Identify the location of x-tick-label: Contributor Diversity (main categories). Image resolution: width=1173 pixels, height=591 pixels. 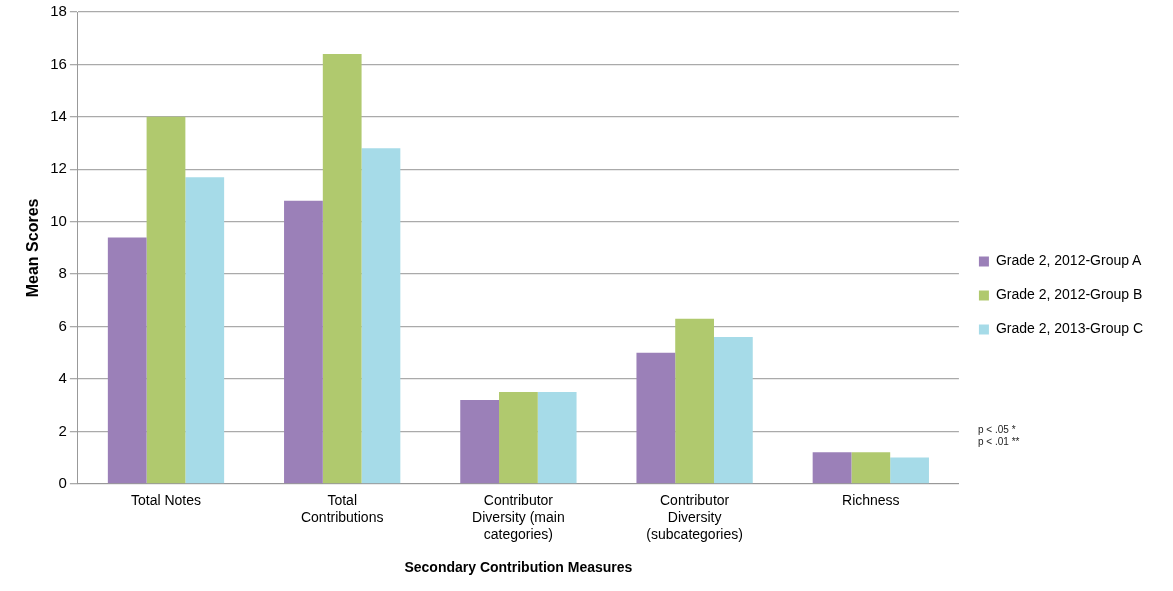
(518, 517).